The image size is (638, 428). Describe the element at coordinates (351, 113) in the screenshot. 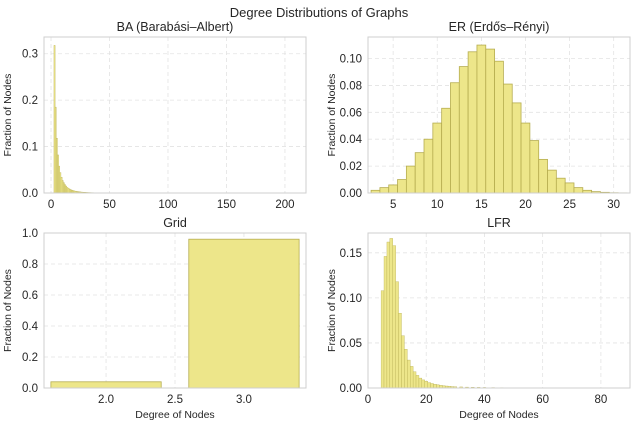

I see `y-tick-label: 0.06` at that location.